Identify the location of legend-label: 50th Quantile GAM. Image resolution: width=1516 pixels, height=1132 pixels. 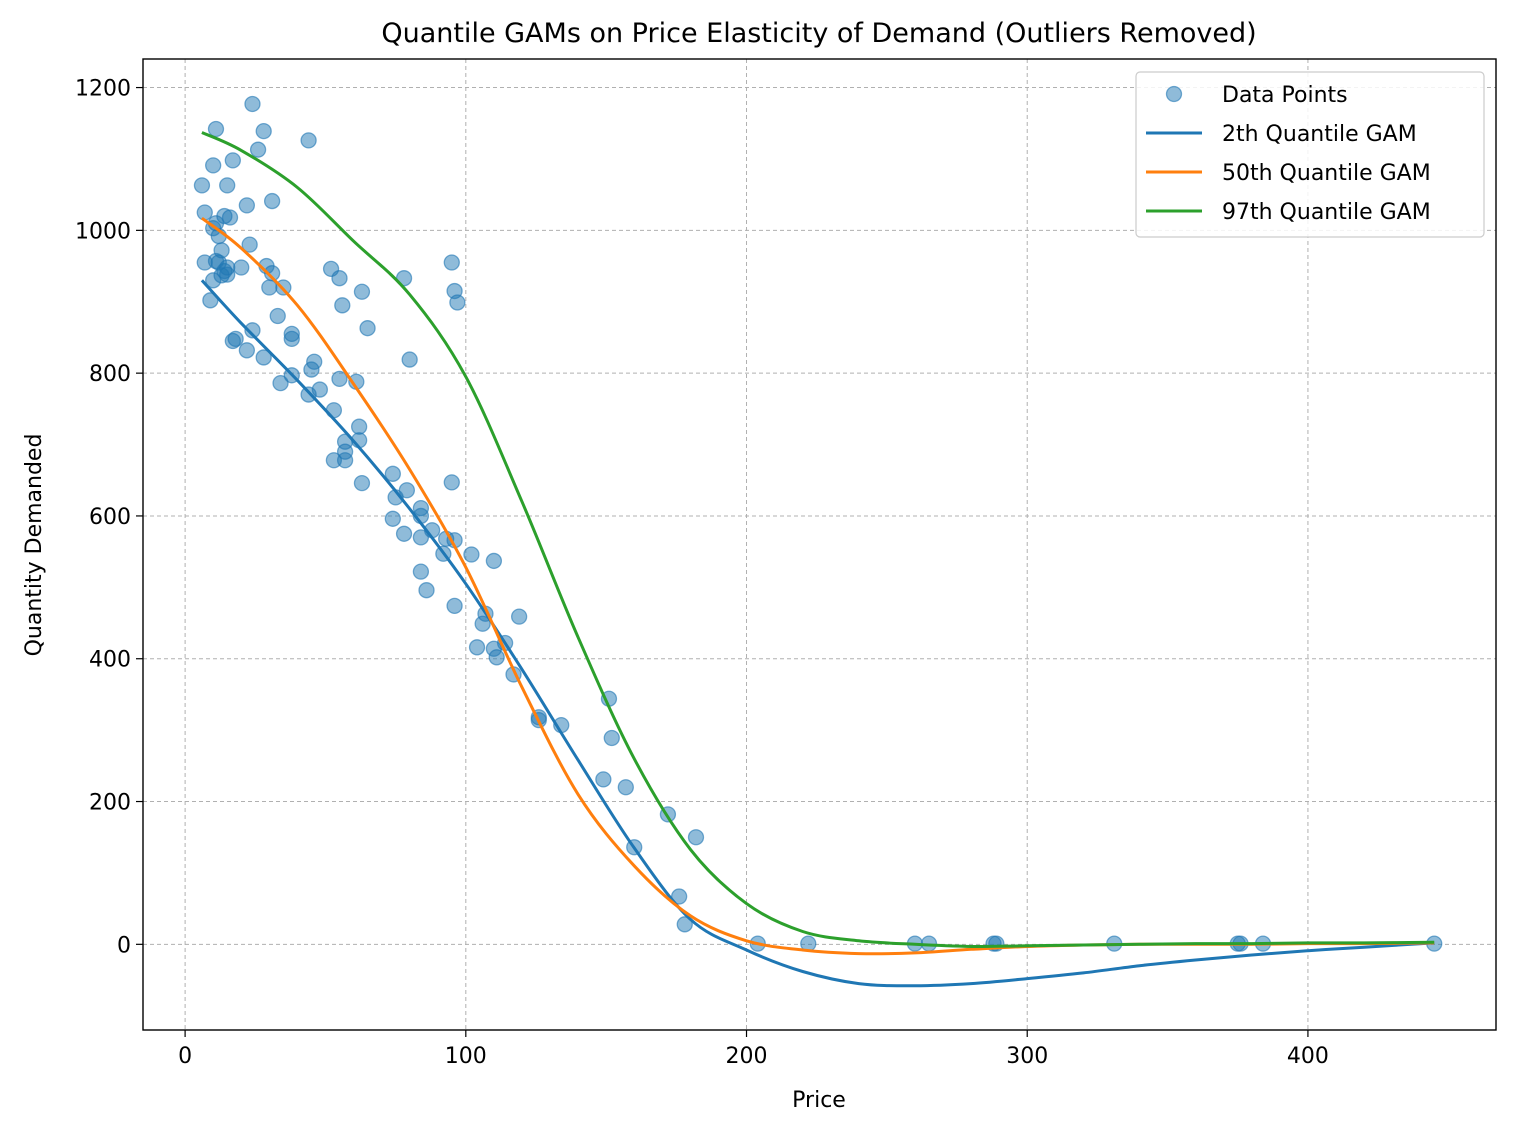
(1326, 173).